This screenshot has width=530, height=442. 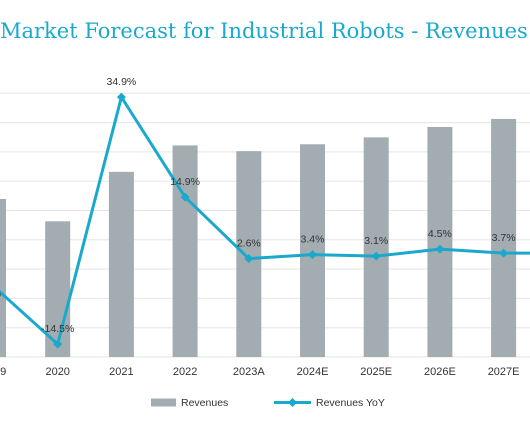 What do you see at coordinates (163, 402) in the screenshot?
I see `legend-bar-swatch` at bounding box center [163, 402].